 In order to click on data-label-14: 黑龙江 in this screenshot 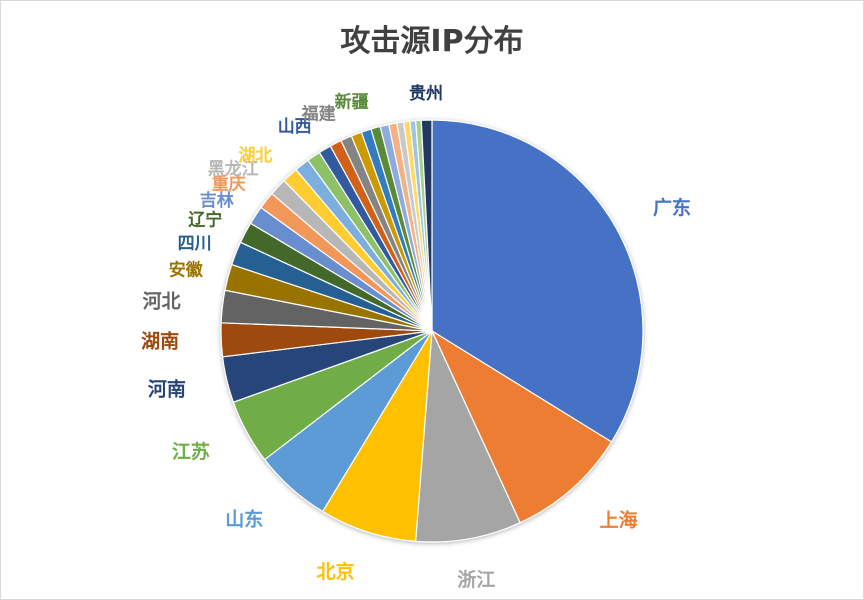, I will do `click(233, 168)`.